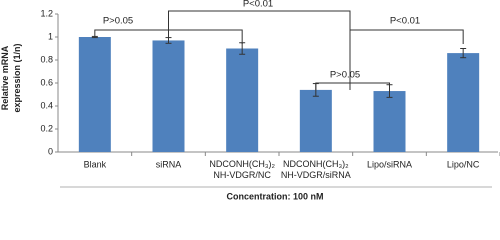 This screenshot has height=240, width=500. What do you see at coordinates (242, 169) in the screenshot?
I see `x-tick-label: NDCONH(CH₃)₂ NH-VDGR/NC` at bounding box center [242, 169].